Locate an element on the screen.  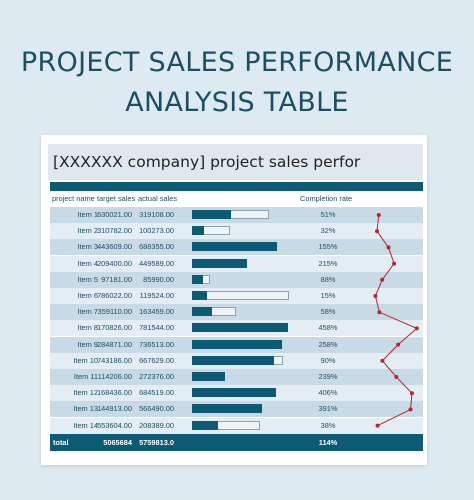
header-actual-sales: actual sales is located at coordinates (158, 198).